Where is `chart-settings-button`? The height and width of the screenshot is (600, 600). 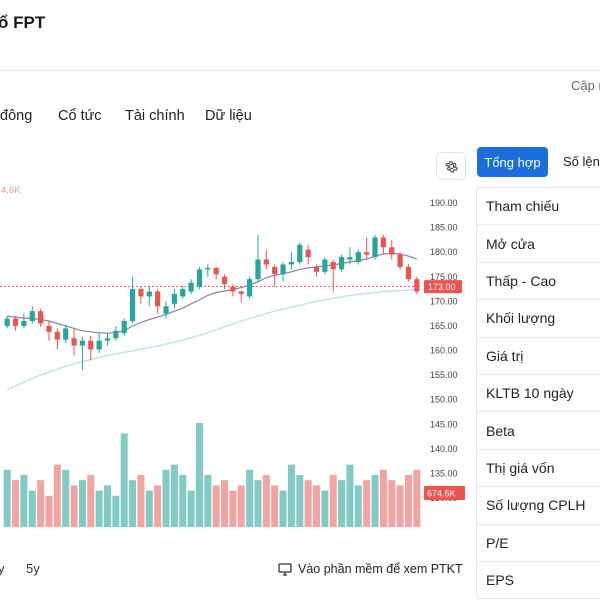 chart-settings-button is located at coordinates (451, 166).